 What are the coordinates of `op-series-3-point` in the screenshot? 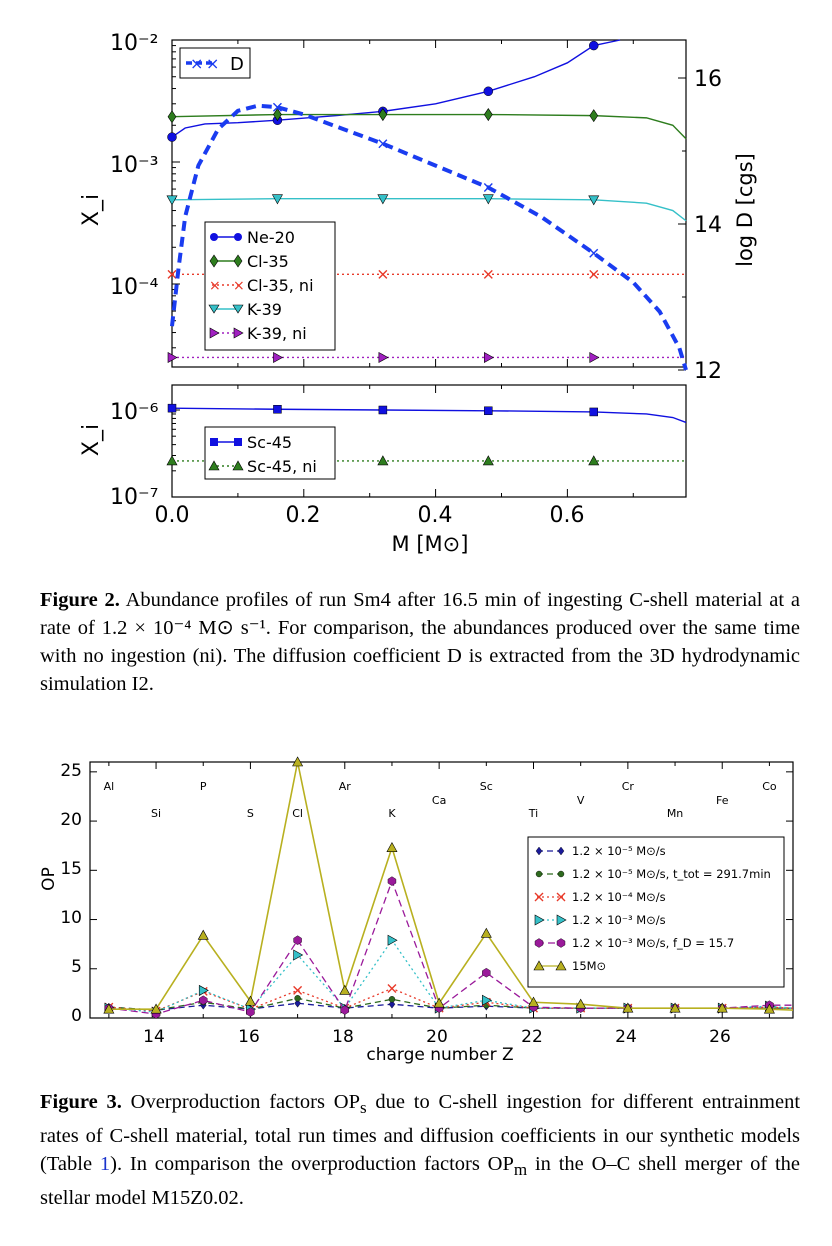 It's located at (392, 940).